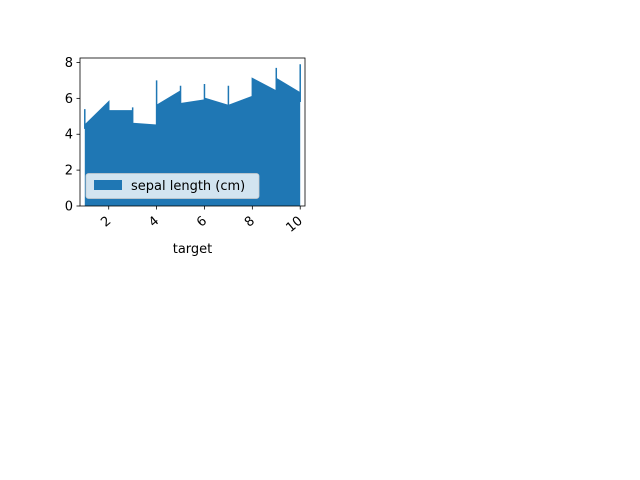 This screenshot has height=480, width=640. I want to click on legend-frame, so click(172, 186).